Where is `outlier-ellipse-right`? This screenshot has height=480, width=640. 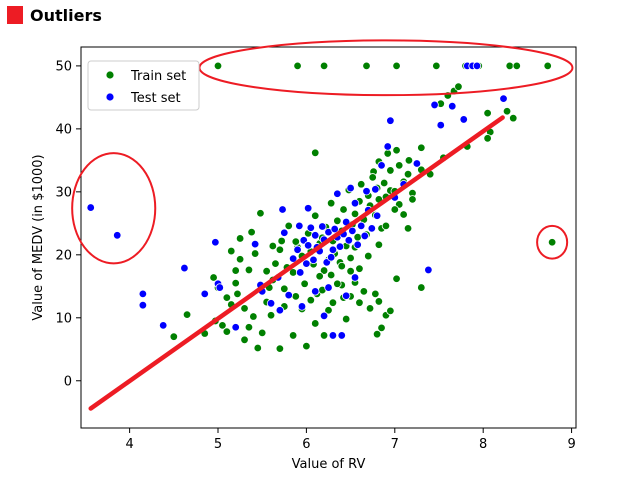 outlier-ellipse-right is located at coordinates (552, 242).